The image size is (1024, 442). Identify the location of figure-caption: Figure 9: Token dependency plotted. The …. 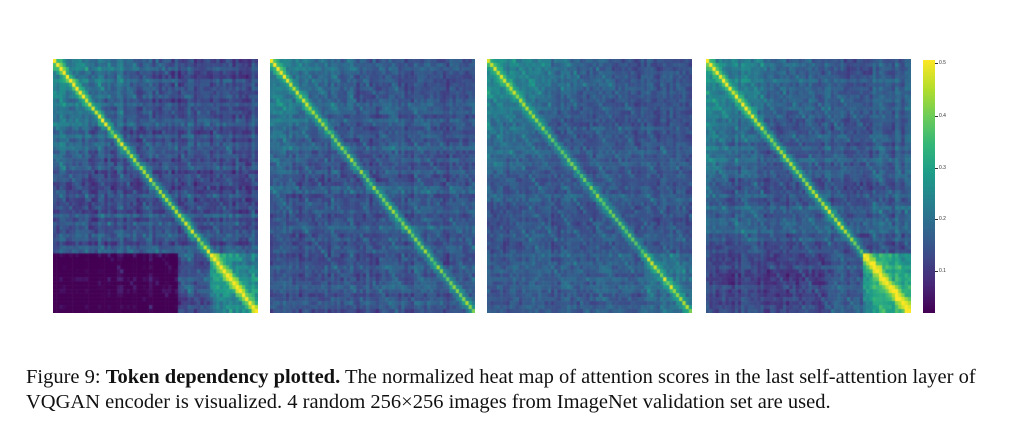
(521, 390).